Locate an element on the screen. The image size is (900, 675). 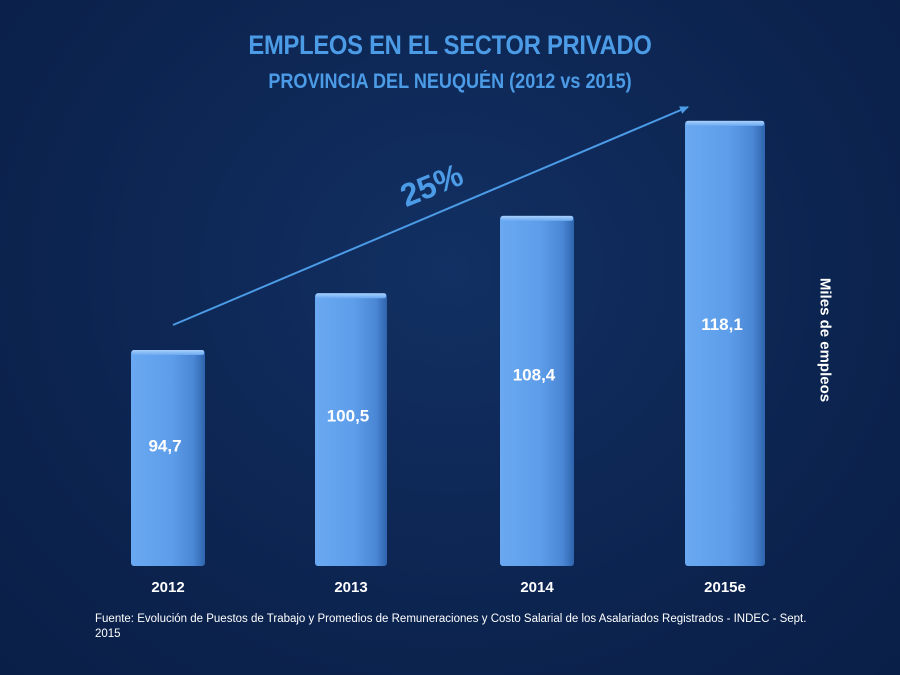
x-tick-label: 2013 is located at coordinates (350, 587).